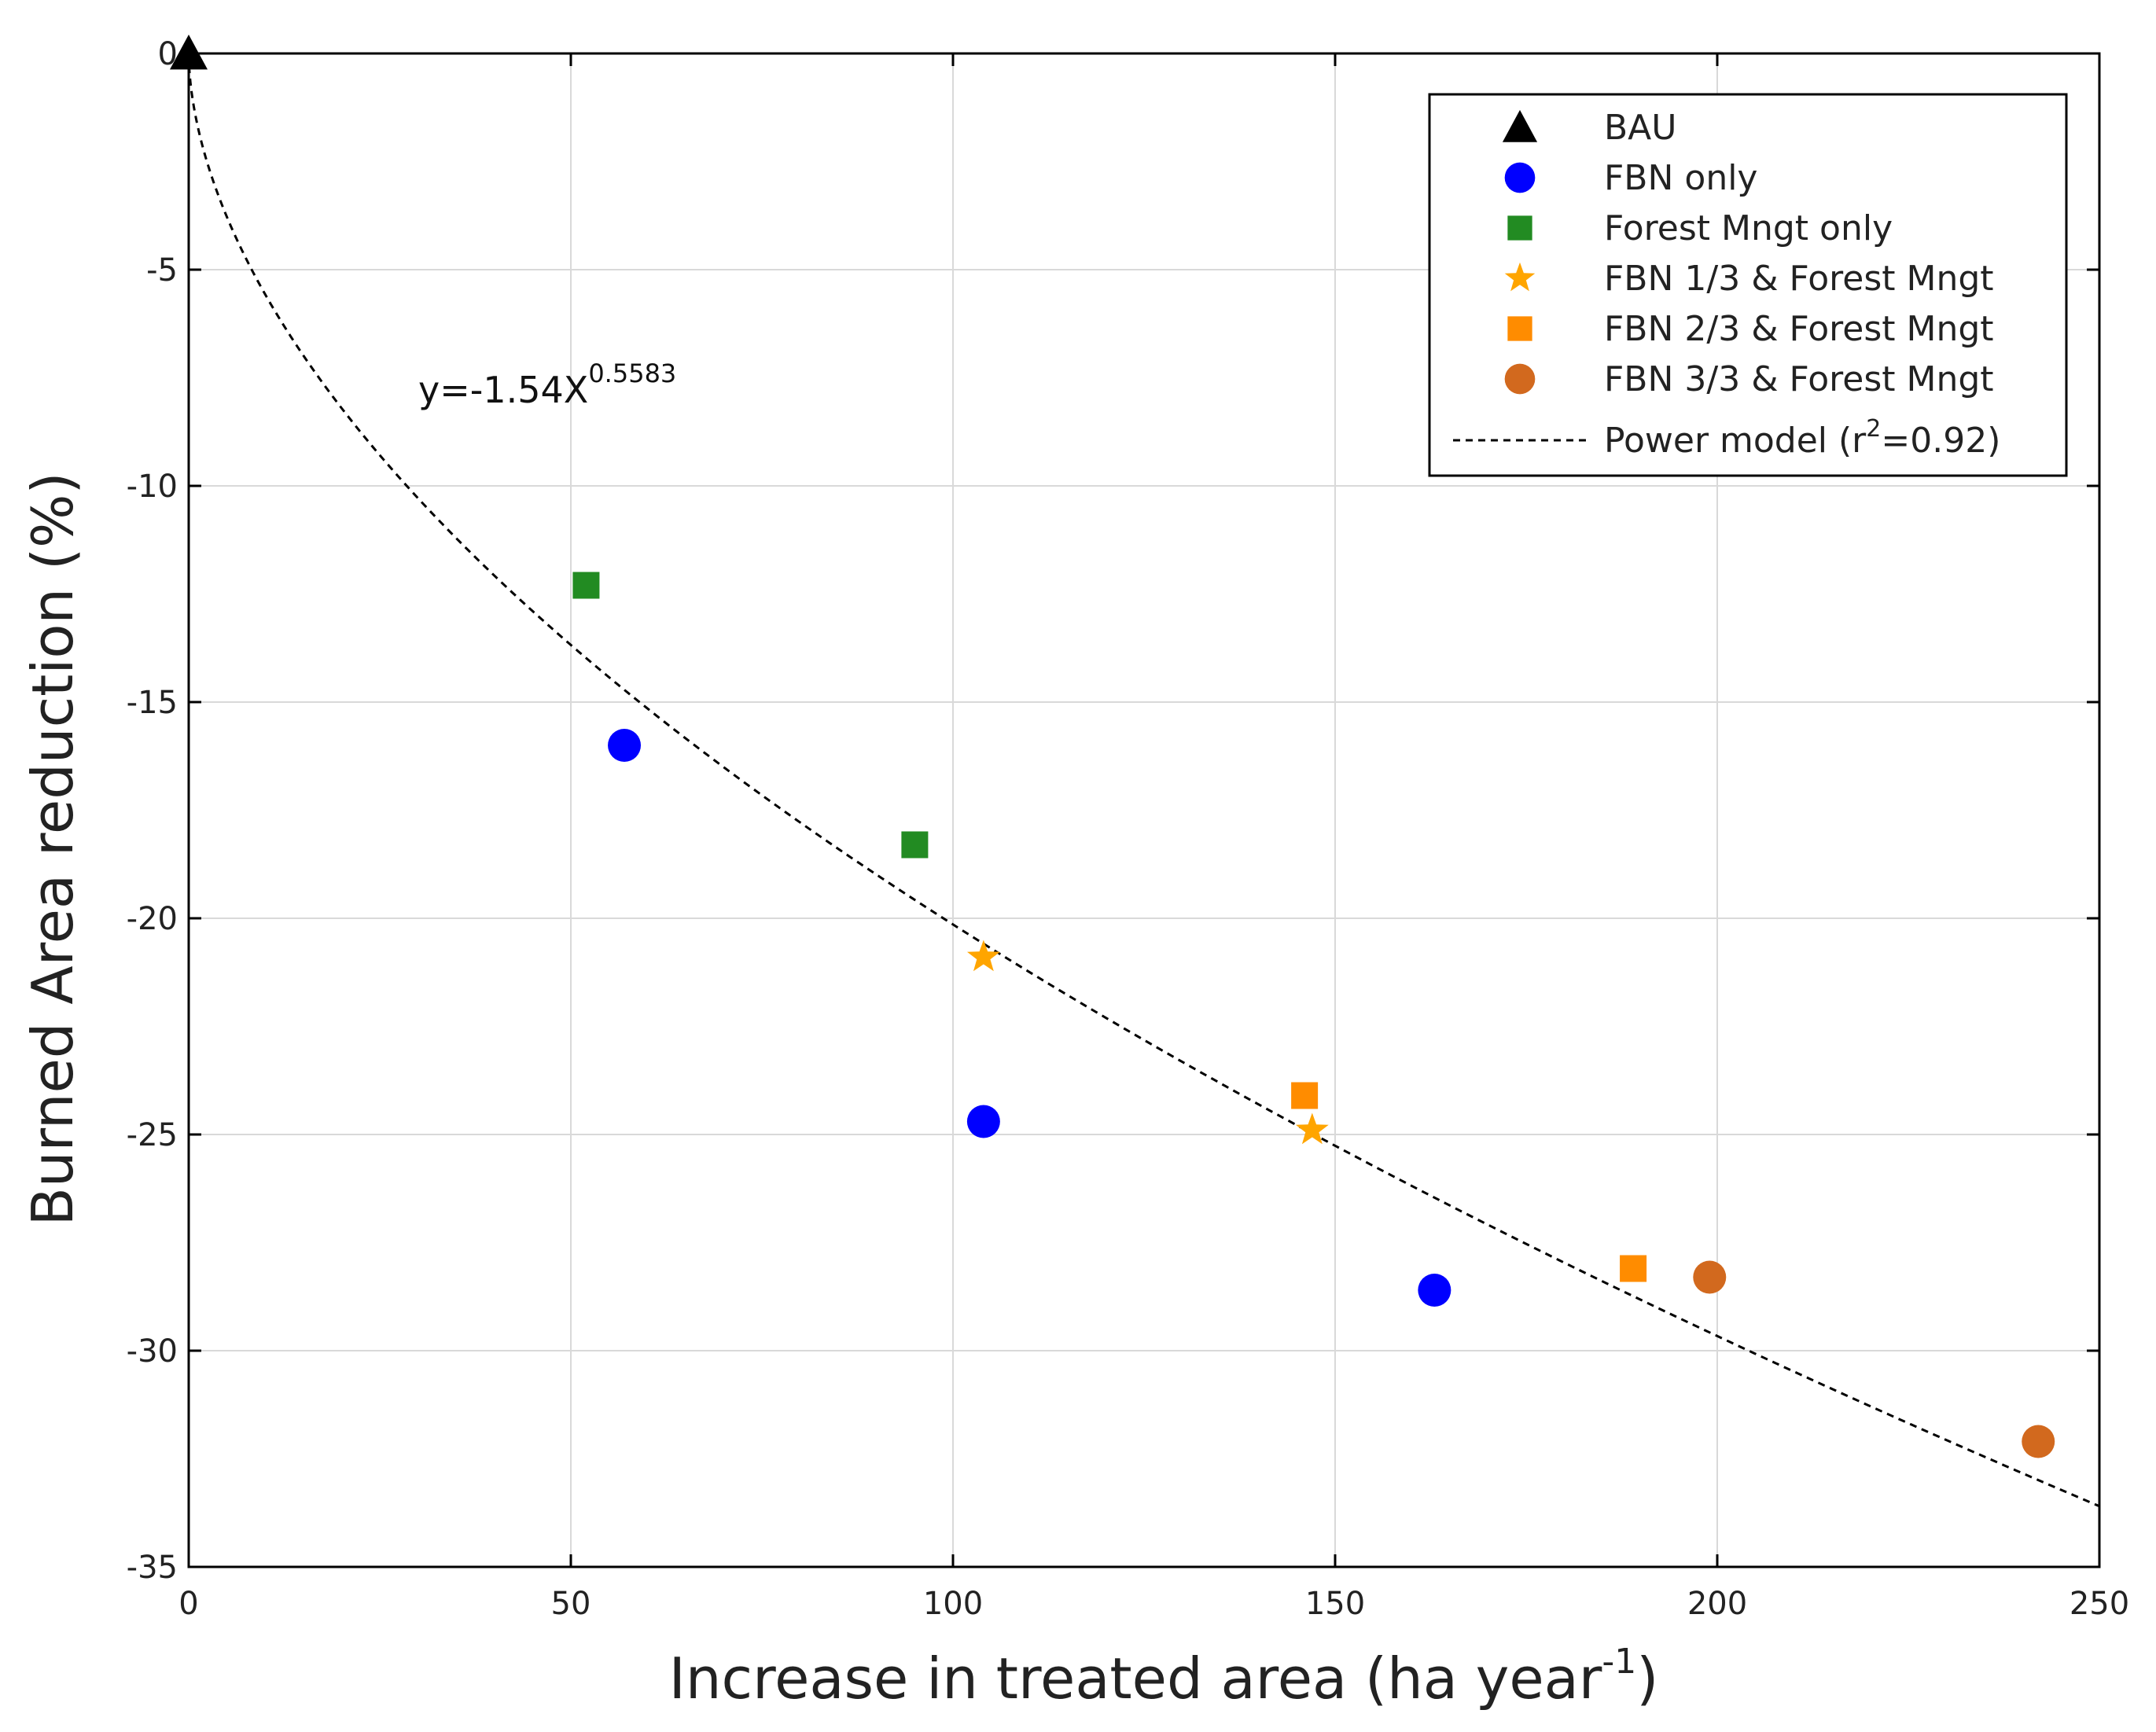 Image resolution: width=2156 pixels, height=1732 pixels. I want to click on legend-marker-fbn-1-3-forest-mngt, so click(1520, 277).